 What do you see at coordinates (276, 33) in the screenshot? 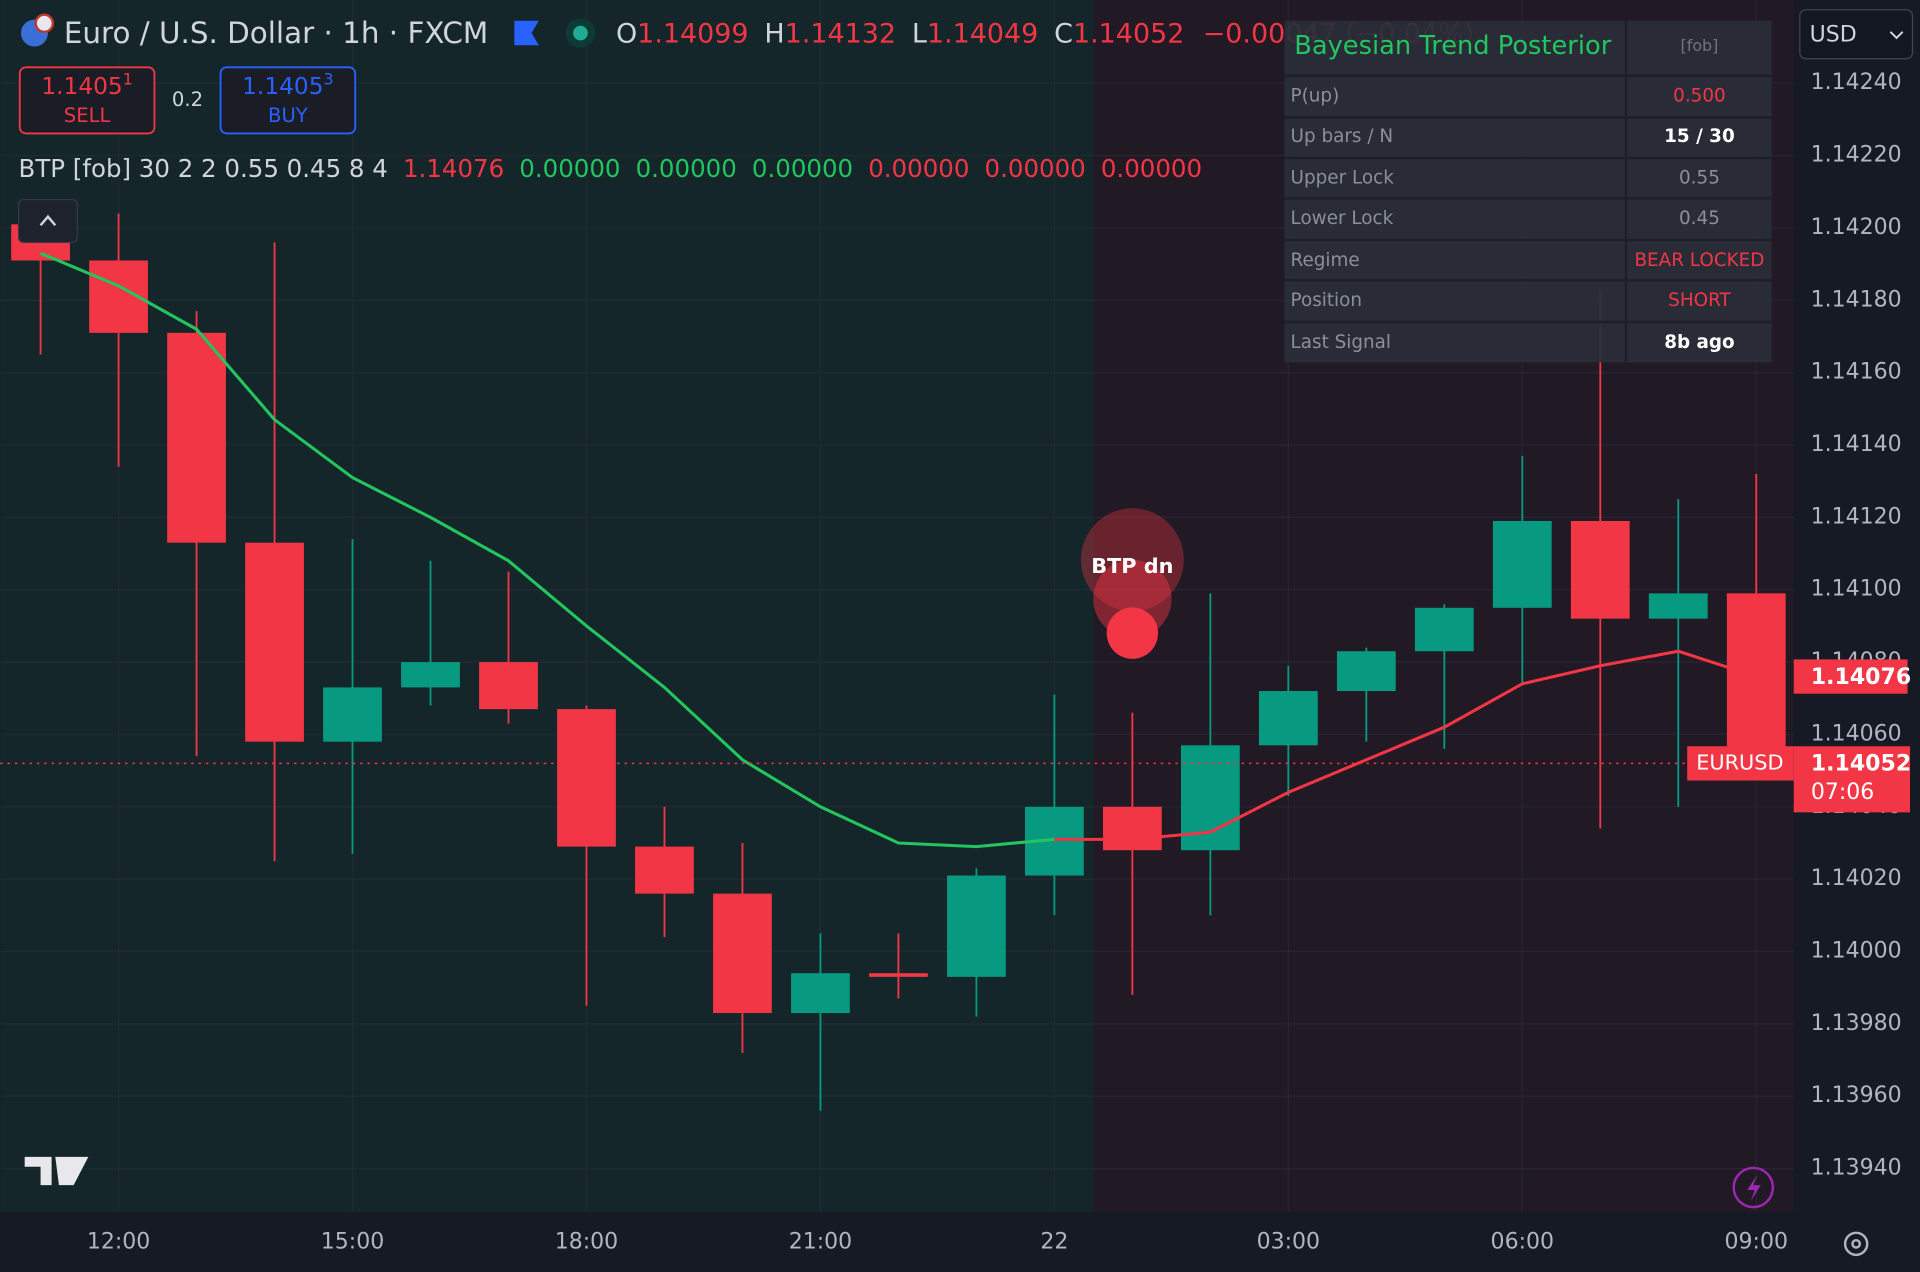
I see `symbol-title: Euro / U.S. Dollar · 1h · FXCM` at bounding box center [276, 33].